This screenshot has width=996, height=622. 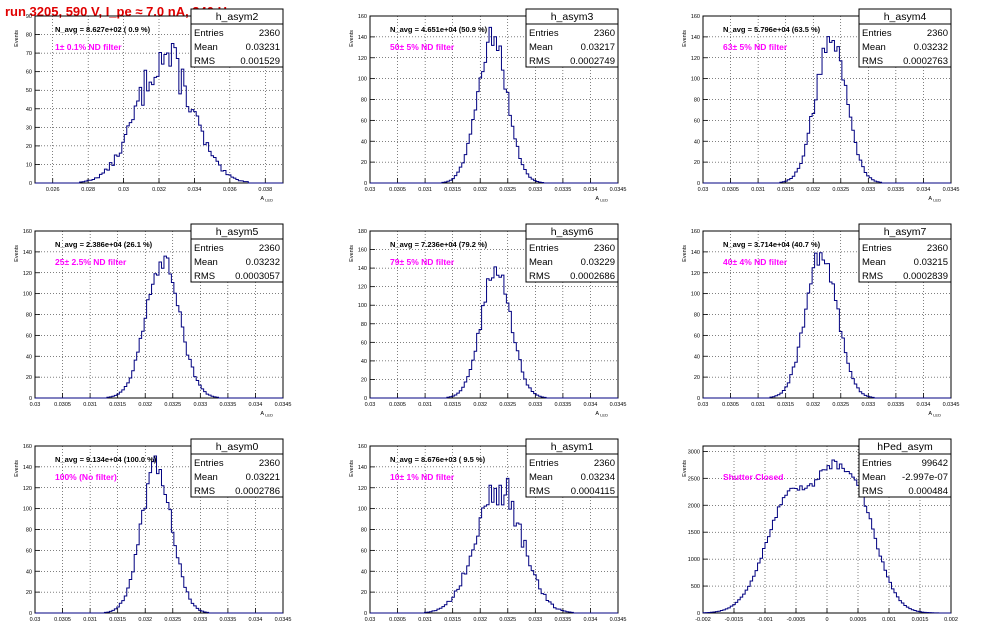 I want to click on navg-label: N_avg = 9.134e+04 (100.0 %), so click(x=106, y=459).